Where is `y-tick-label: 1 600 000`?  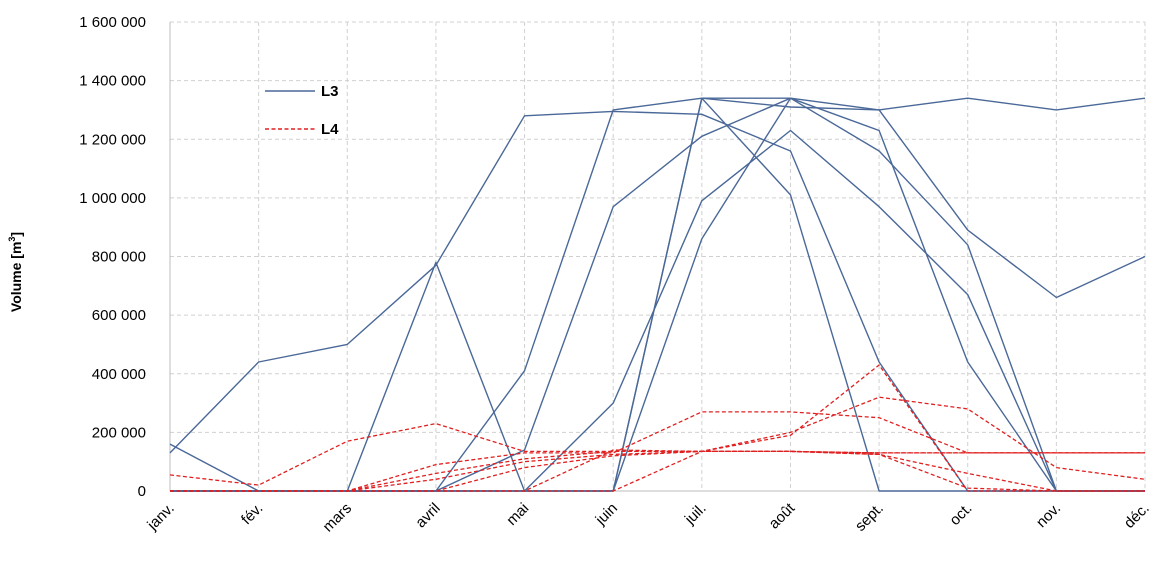
y-tick-label: 1 600 000 is located at coordinates (112, 22).